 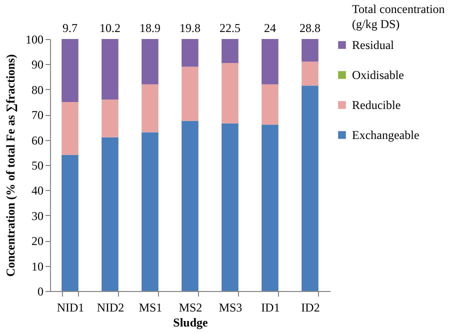 What do you see at coordinates (110, 307) in the screenshot?
I see `x-tick-label: NID2` at bounding box center [110, 307].